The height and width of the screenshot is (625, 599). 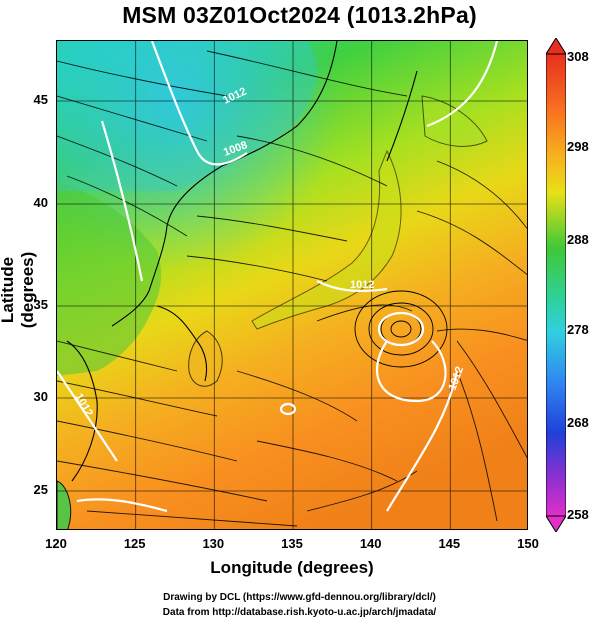 I want to click on x-tick-label: 125, so click(x=134, y=543).